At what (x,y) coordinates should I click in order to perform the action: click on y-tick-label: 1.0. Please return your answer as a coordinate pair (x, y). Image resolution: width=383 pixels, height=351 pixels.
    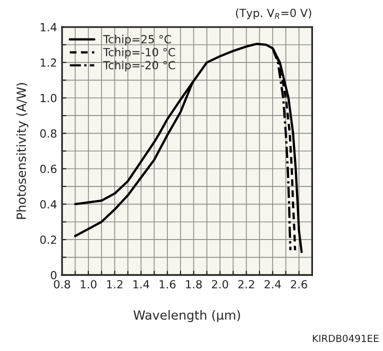
    Looking at the image, I should click on (48, 98).